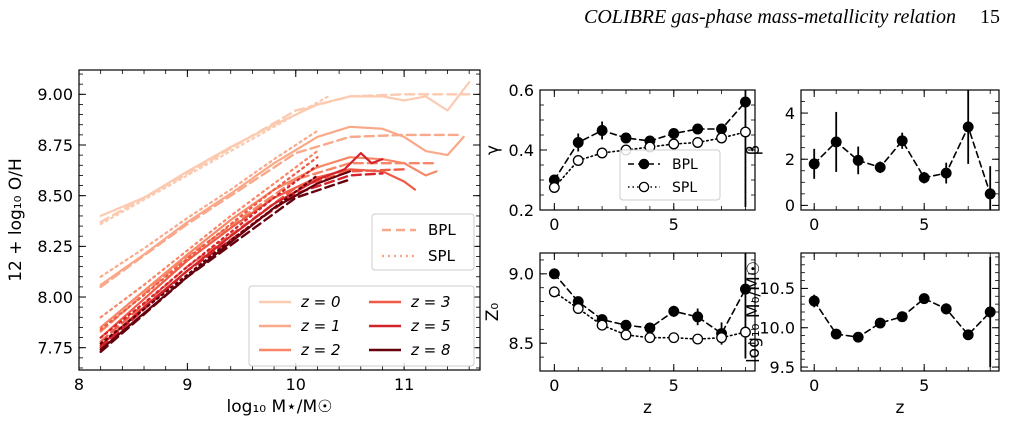 The image size is (1014, 429). What do you see at coordinates (684, 188) in the screenshot?
I see `gamma-legend-label: SPL` at bounding box center [684, 188].